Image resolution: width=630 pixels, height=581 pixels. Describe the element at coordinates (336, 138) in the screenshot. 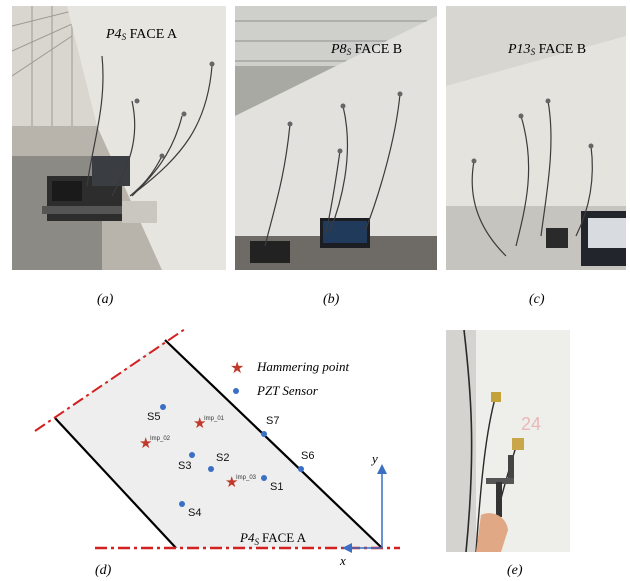

I see `photo-b: P8S FACE B` at that location.